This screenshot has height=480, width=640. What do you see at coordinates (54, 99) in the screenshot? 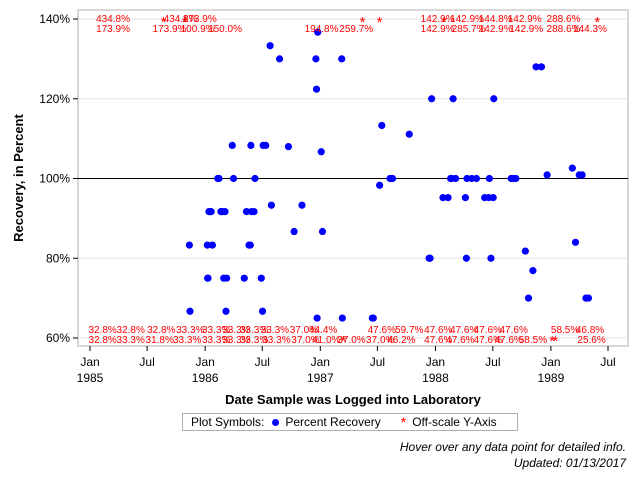
I see `y-tick-label: 120%` at bounding box center [54, 99].